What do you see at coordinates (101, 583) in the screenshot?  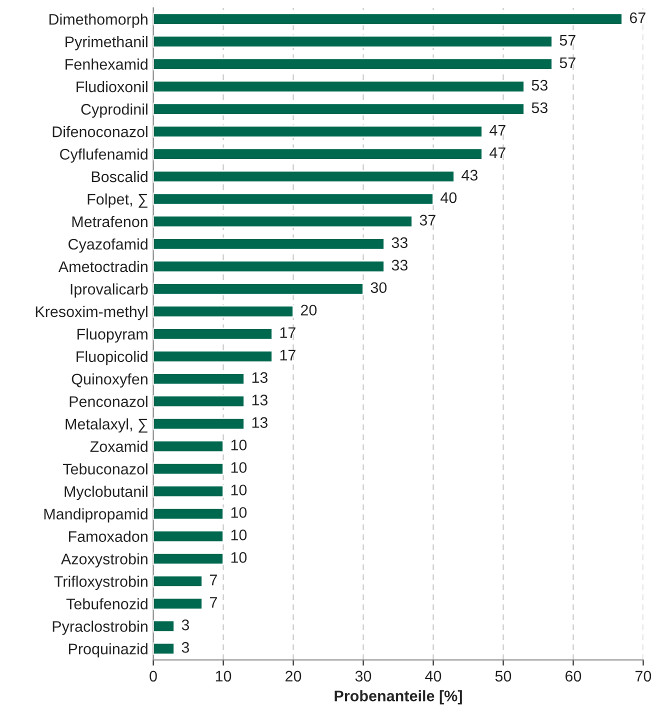 I see `y-tick-label: Trifloxystrobin` at bounding box center [101, 583].